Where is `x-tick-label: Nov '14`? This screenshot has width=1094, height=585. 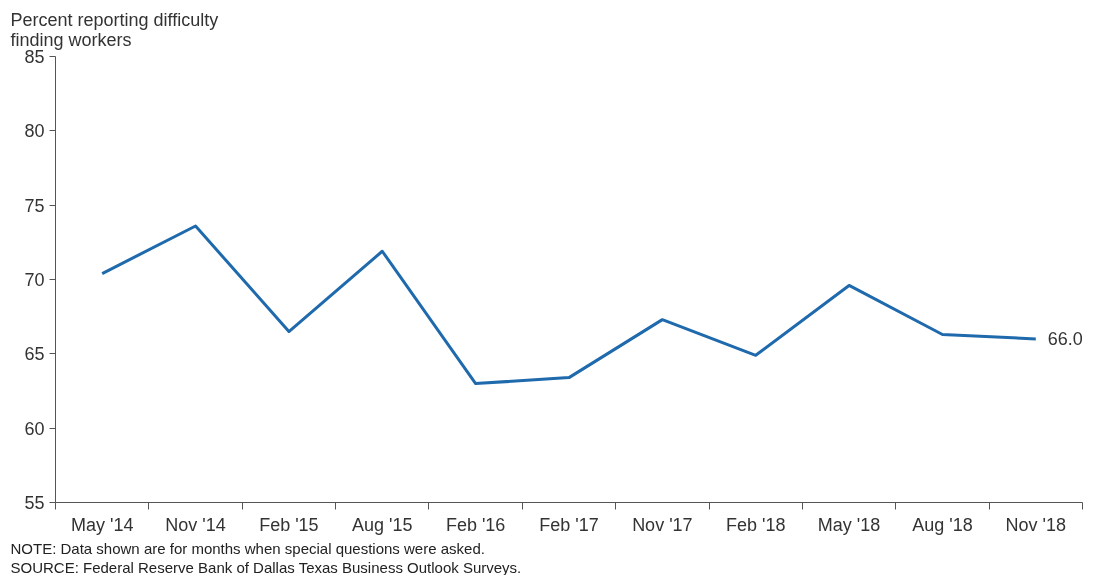 x-tick-label: Nov '14 is located at coordinates (195, 524).